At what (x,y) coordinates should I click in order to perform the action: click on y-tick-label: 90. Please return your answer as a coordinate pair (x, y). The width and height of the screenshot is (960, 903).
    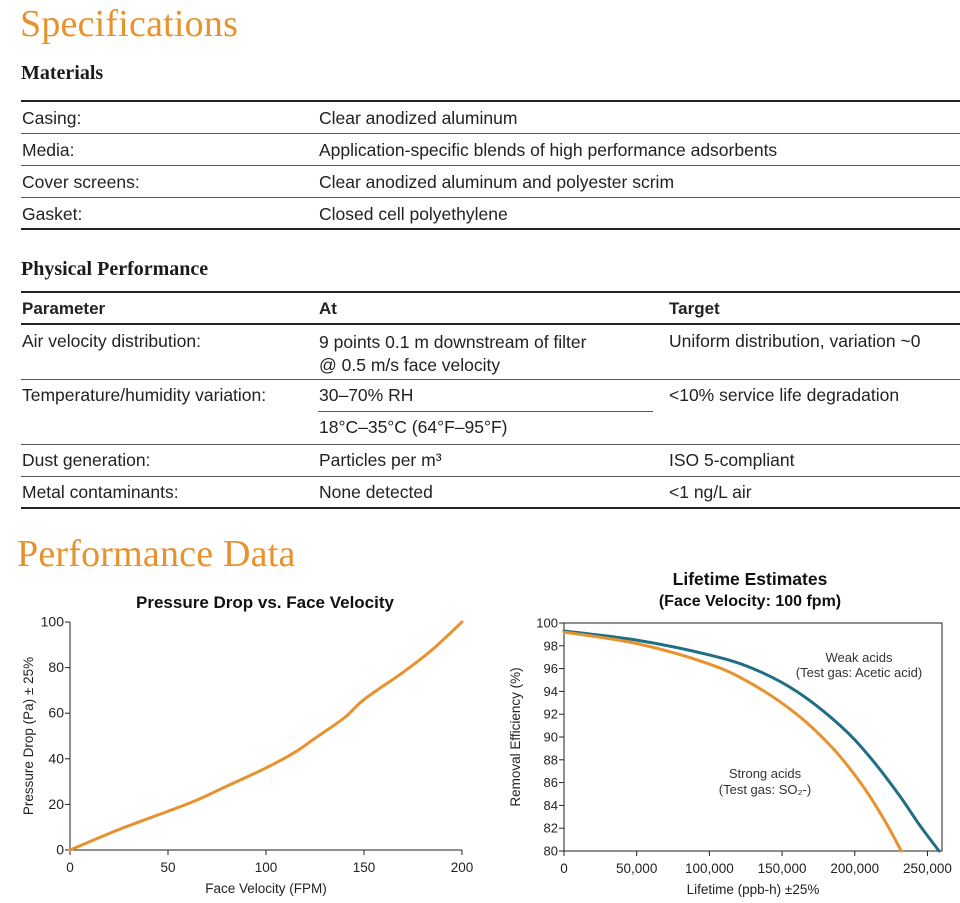
    Looking at the image, I should click on (551, 737).